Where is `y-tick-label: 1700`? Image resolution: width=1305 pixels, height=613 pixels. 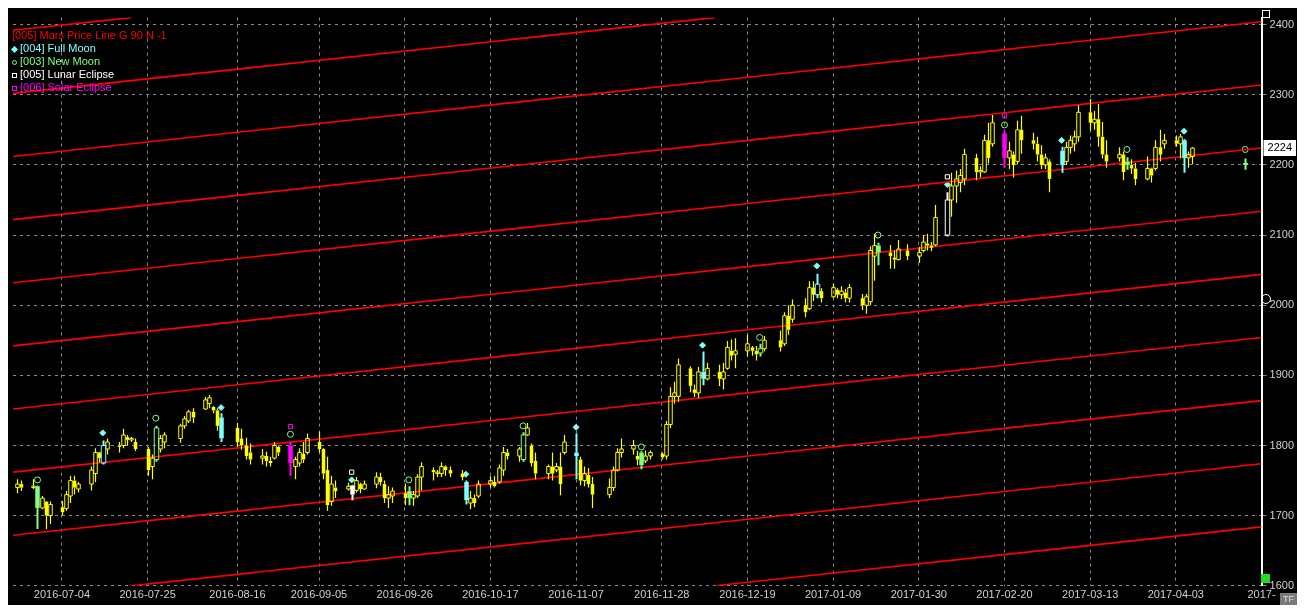
y-tick-label: 1700 is located at coordinates (1282, 514).